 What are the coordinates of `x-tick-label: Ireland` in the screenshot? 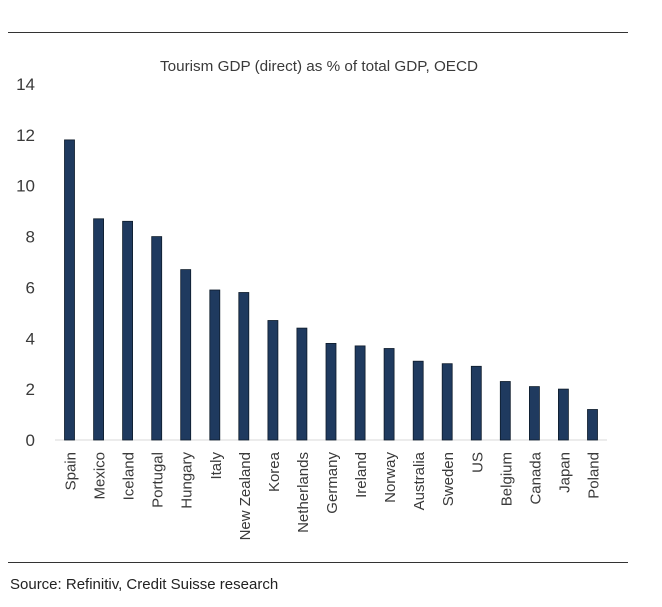 It's located at (361, 475).